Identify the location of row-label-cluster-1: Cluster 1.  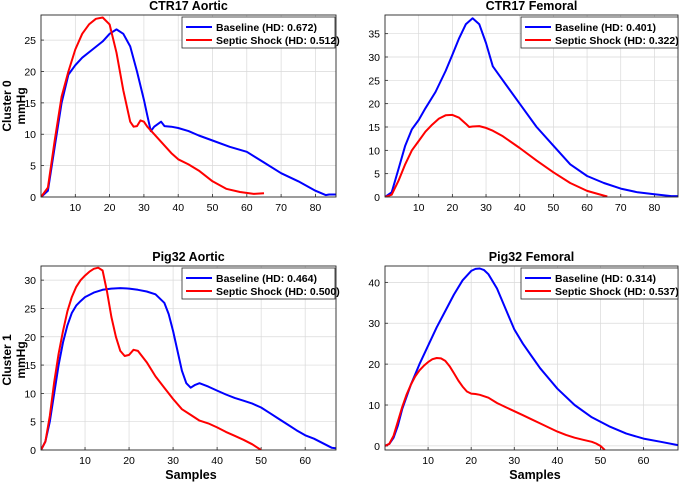
(7, 360).